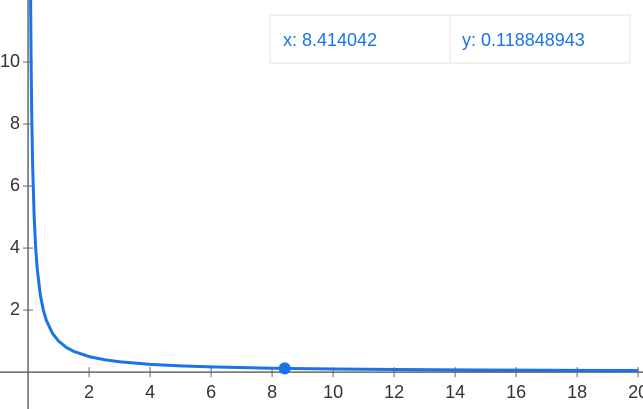 This screenshot has width=643, height=409. Describe the element at coordinates (516, 392) in the screenshot. I see `x-tick-label: 16` at that location.